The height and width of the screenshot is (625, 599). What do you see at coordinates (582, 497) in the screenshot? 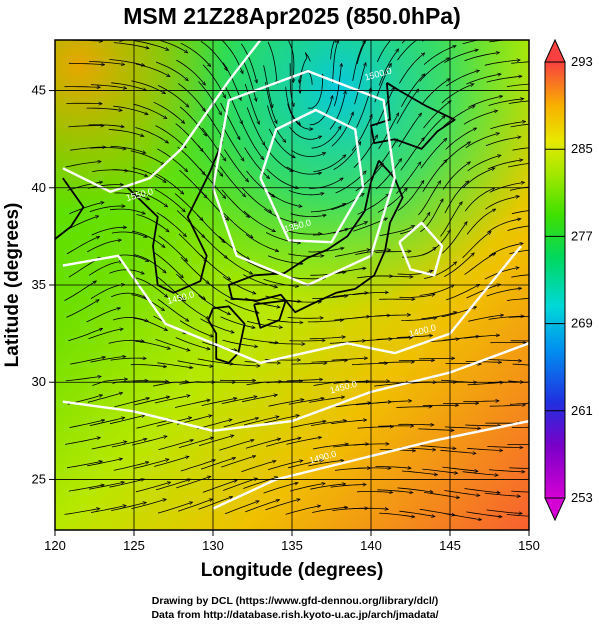
I see `colorbar-label-0: 253` at bounding box center [582, 497].